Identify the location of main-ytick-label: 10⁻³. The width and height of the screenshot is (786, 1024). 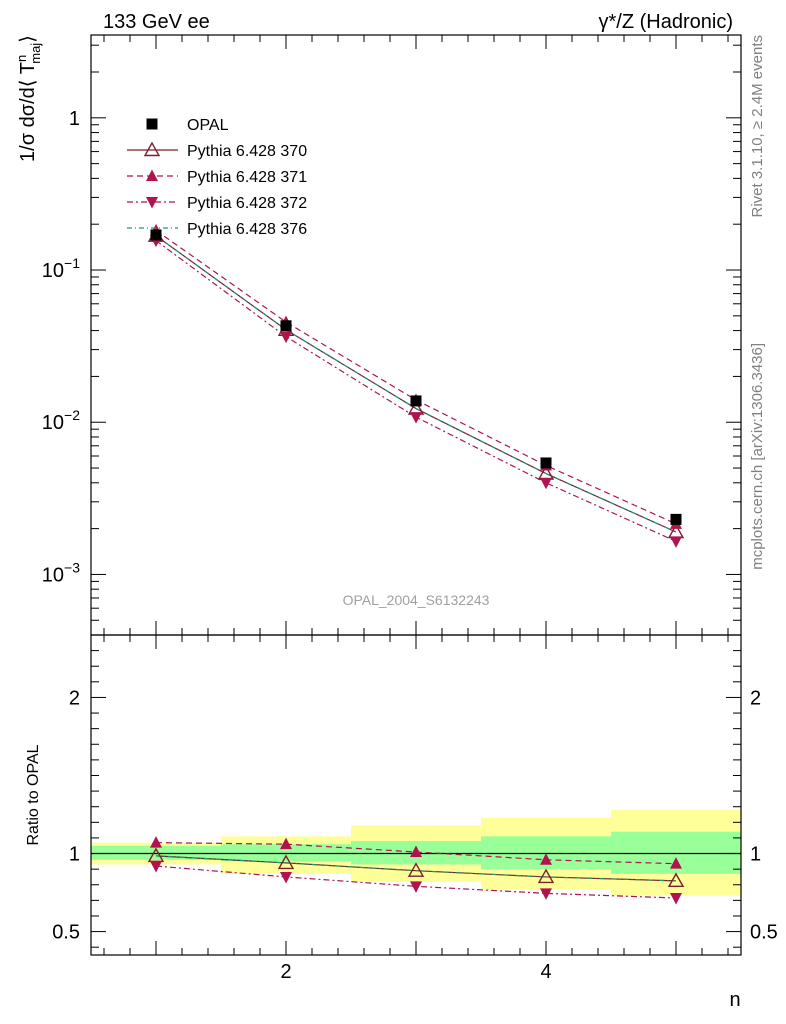
(61, 572).